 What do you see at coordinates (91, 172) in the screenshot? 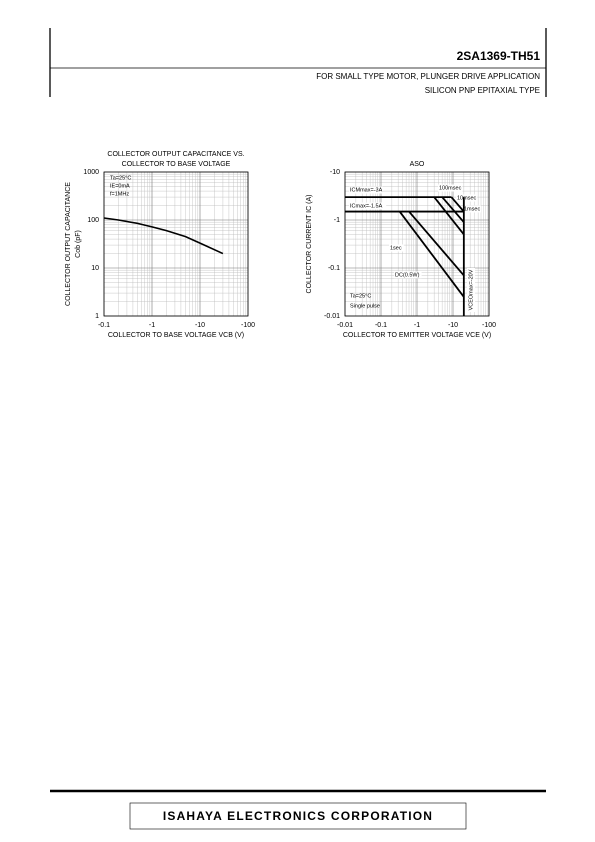
I see `y-tick-label: 1000` at bounding box center [91, 172].